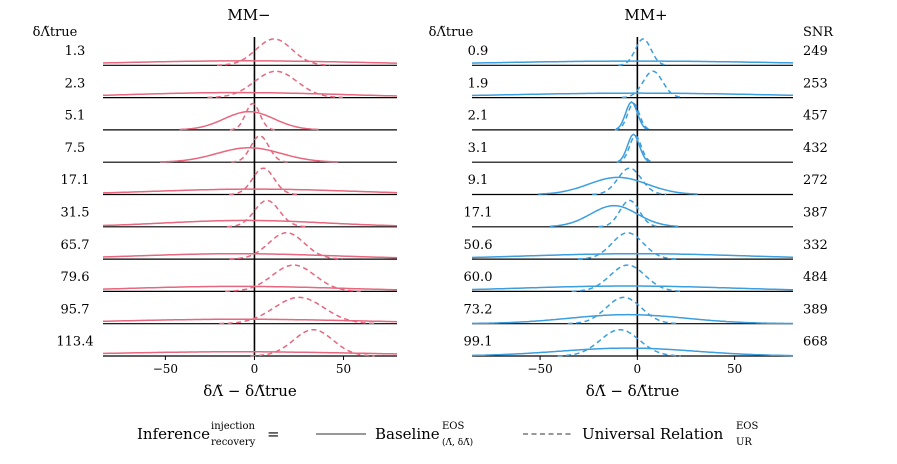 Image resolution: width=897 pixels, height=464 pixels. Describe the element at coordinates (233, 442) in the screenshot. I see `legend-prefix-sub: recovery` at that location.